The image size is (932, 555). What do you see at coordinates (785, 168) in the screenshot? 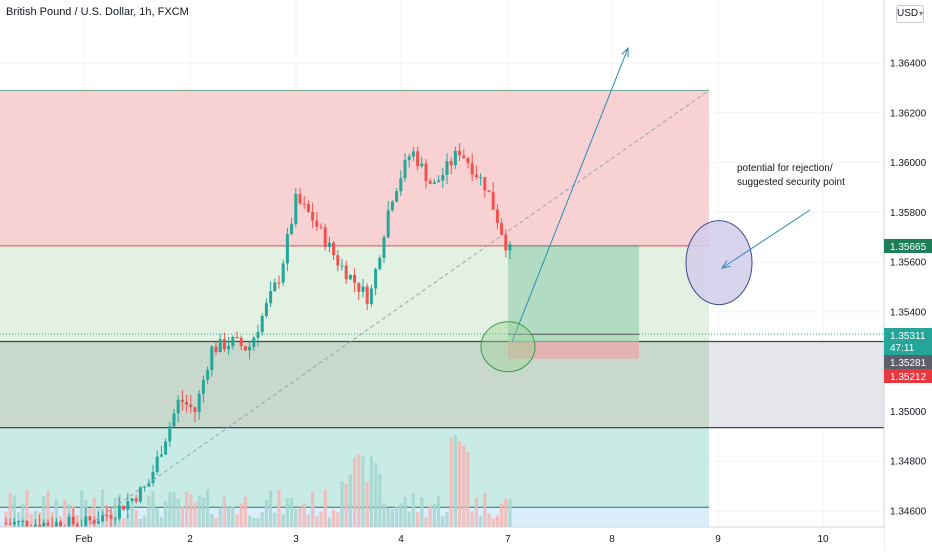
I see `annotation-line-1: potential for rejection/` at bounding box center [785, 168].